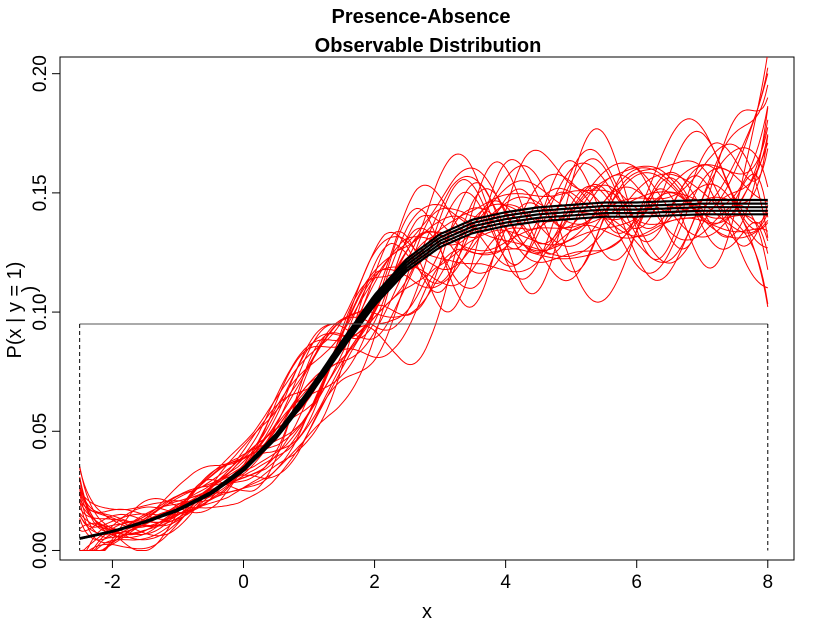  Describe the element at coordinates (428, 46) in the screenshot. I see `chart-title-line-2: Observable Distribution` at that location.